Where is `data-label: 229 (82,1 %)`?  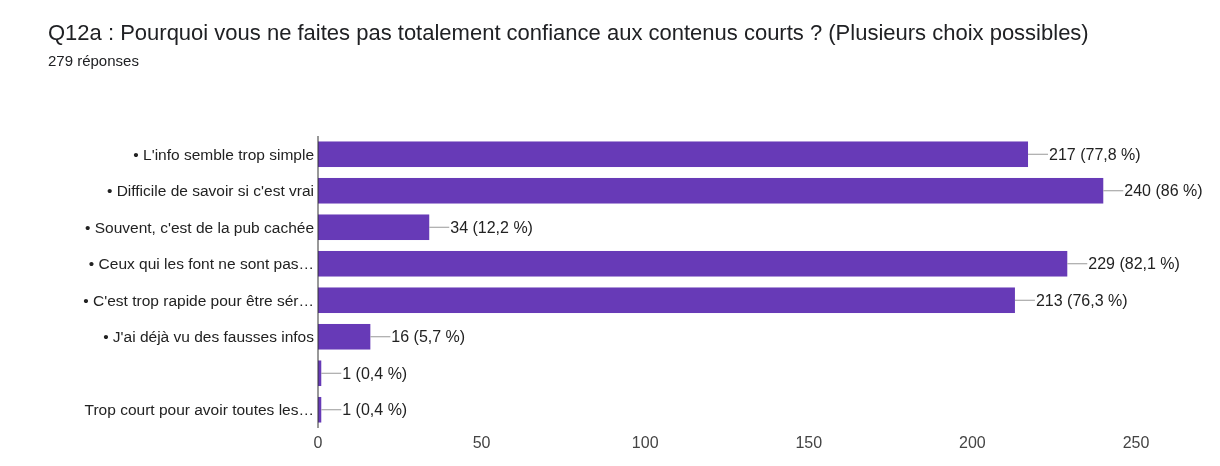 data-label: 229 (82,1 %) is located at coordinates (1134, 264).